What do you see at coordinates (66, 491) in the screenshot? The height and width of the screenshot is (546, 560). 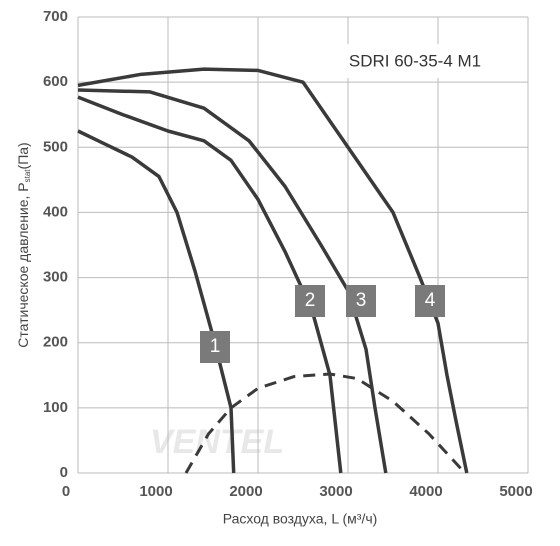 I see `x-tick-label: 0` at bounding box center [66, 491].